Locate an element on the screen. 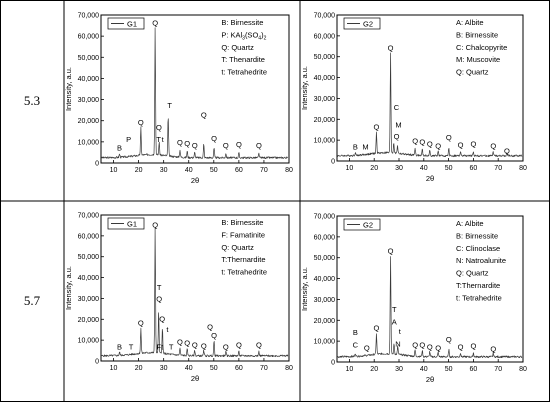  phase-key-line: M: Muscovite is located at coordinates (478, 59).